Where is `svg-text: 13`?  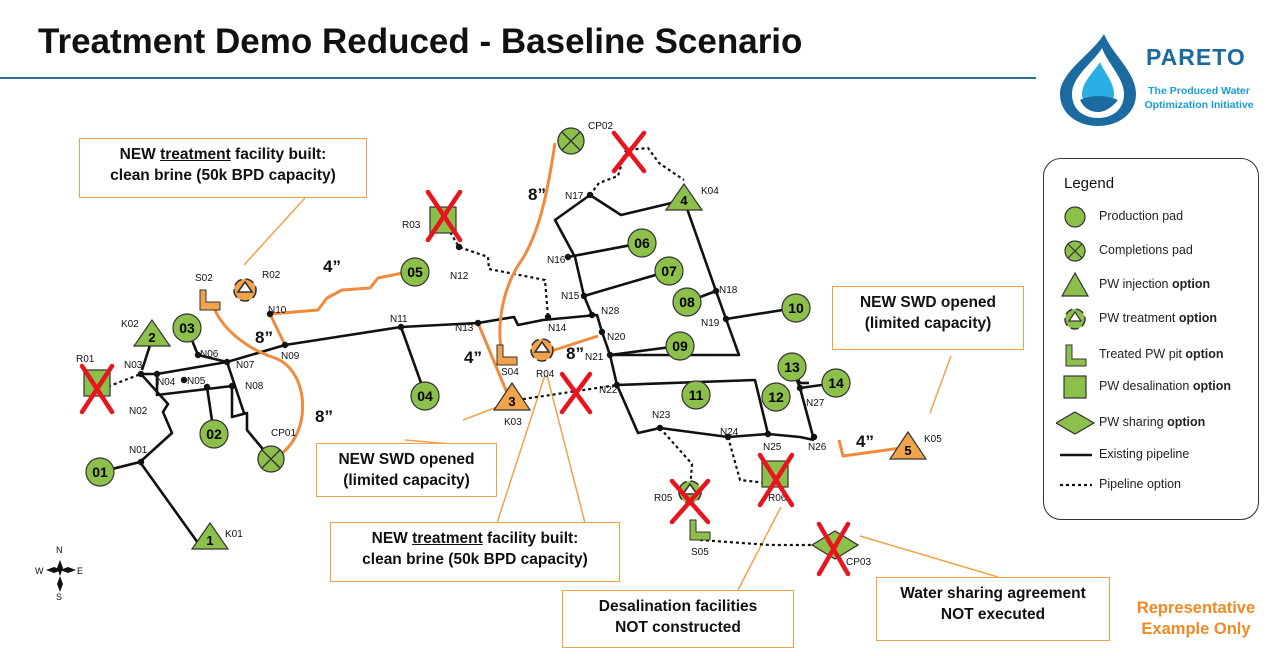 svg-text: 13 is located at coordinates (792, 367).